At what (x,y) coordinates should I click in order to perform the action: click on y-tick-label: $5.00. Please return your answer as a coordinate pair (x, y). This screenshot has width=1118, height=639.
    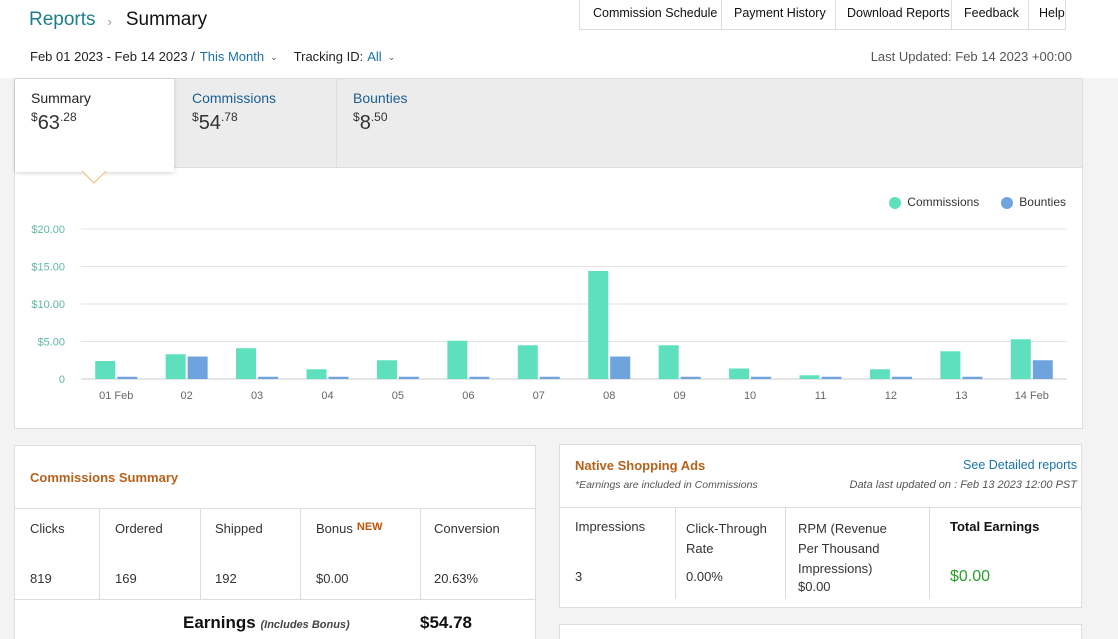
    Looking at the image, I should click on (51, 343).